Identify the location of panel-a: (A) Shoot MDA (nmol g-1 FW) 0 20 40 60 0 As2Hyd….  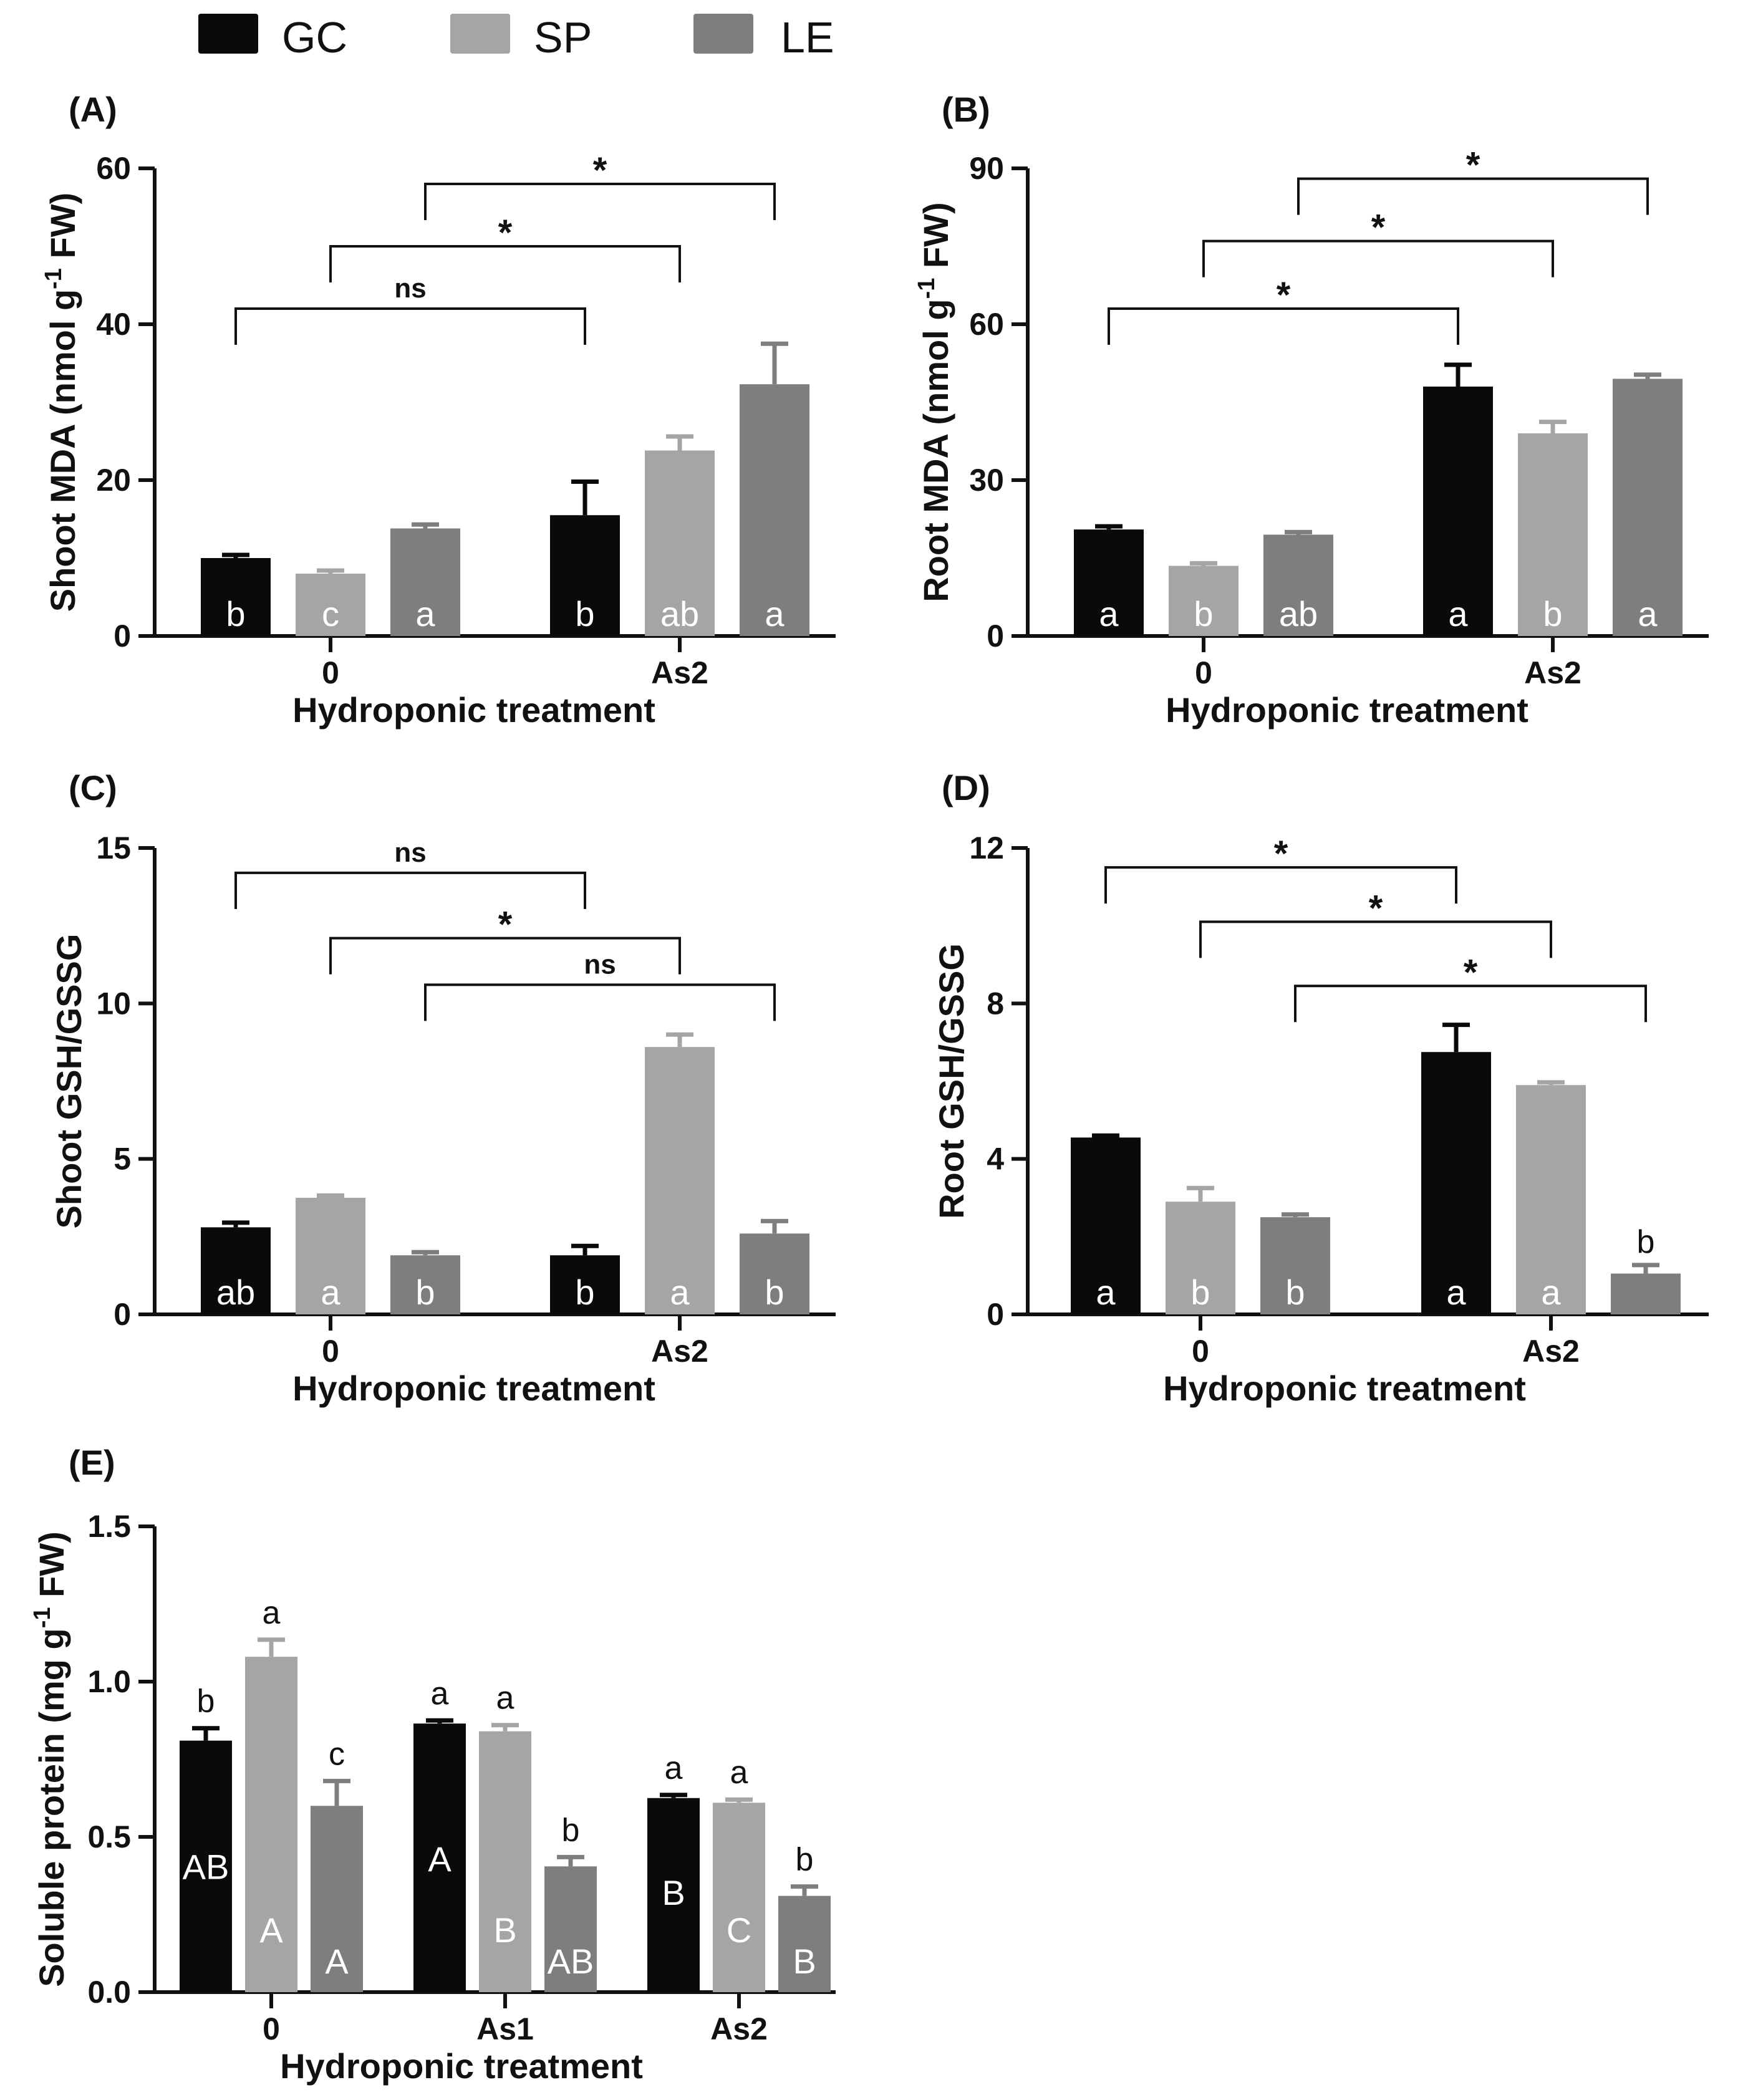
(439, 410).